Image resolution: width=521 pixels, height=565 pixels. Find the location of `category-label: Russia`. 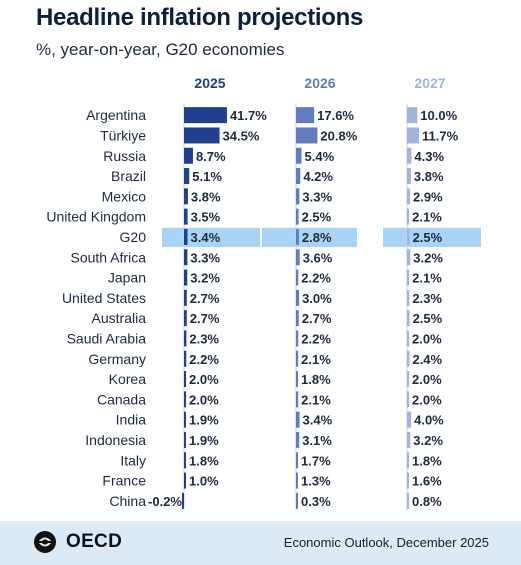

category-label: Russia is located at coordinates (124, 156).